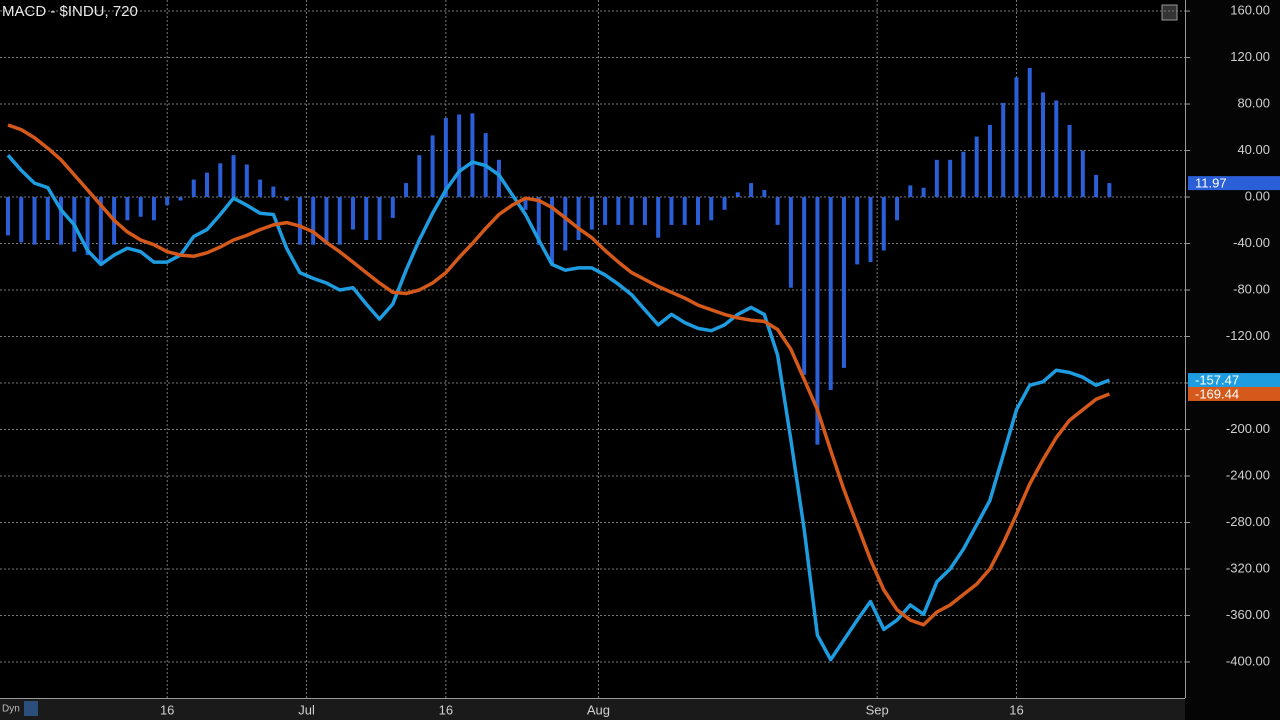  Describe the element at coordinates (1248, 614) in the screenshot. I see `y-tick-label: -360.00` at that location.